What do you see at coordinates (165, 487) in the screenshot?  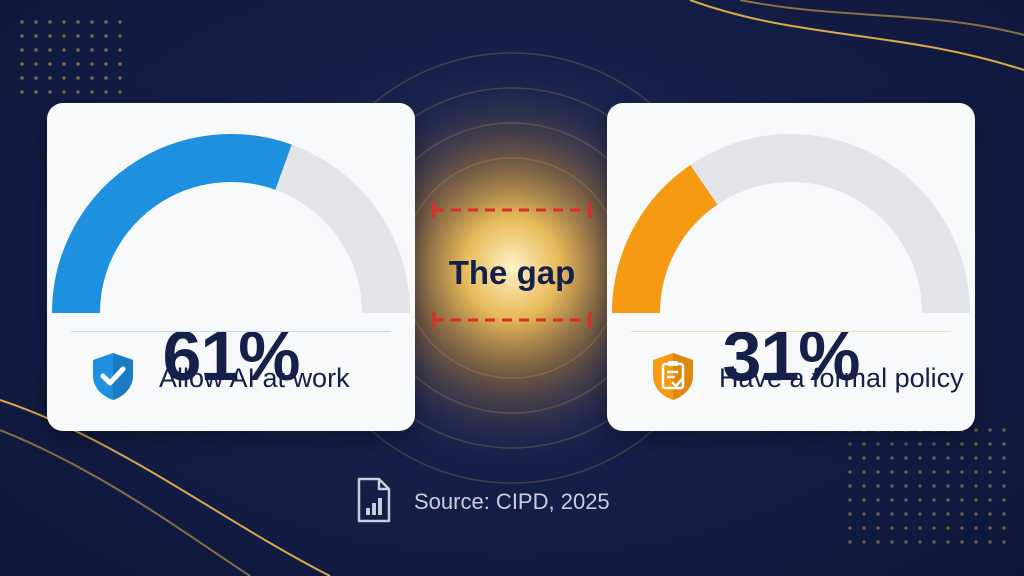 I see `gold-swoosh-bottom-left` at bounding box center [165, 487].